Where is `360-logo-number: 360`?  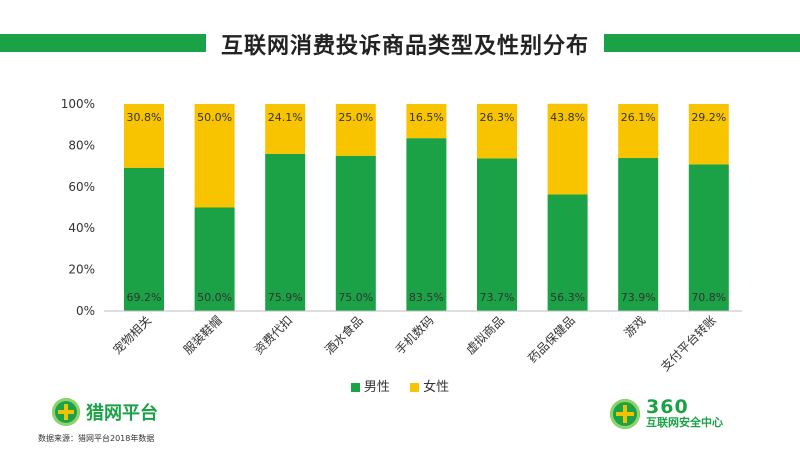 360-logo-number: 360 is located at coordinates (667, 407).